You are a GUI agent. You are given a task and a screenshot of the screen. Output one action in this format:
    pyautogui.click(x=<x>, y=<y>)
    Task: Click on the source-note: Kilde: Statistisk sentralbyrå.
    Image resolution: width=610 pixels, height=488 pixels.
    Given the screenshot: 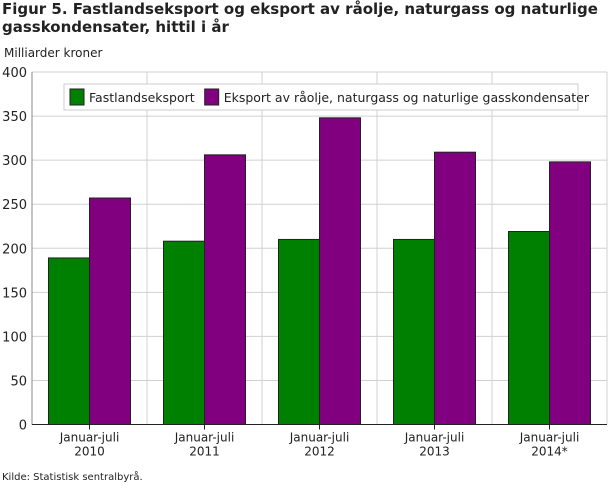 What is the action you would take?
    pyautogui.click(x=72, y=477)
    